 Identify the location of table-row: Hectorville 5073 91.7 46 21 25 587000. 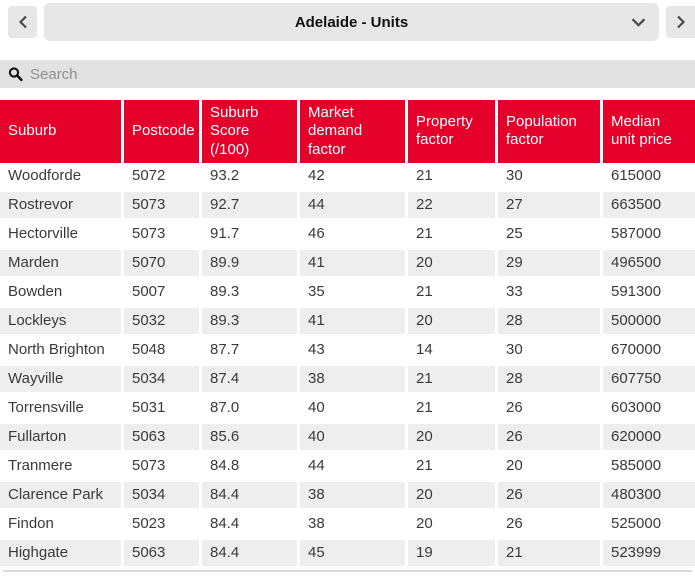
(347, 235).